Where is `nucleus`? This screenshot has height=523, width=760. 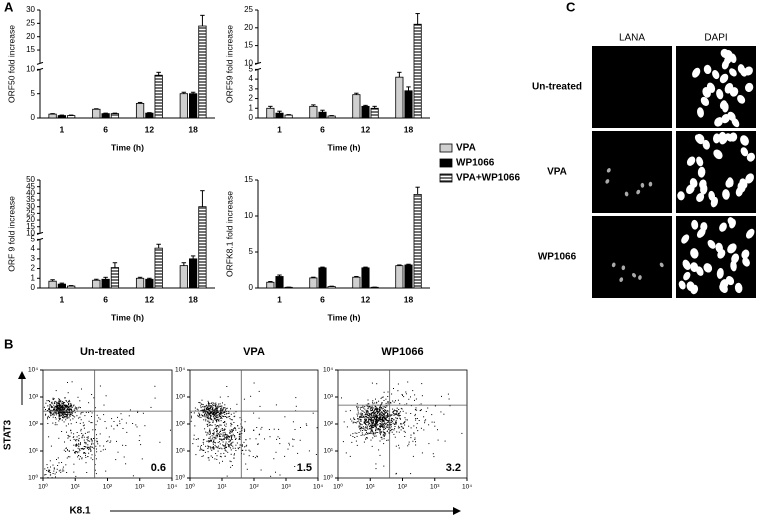
nucleus is located at coordinates (733, 58).